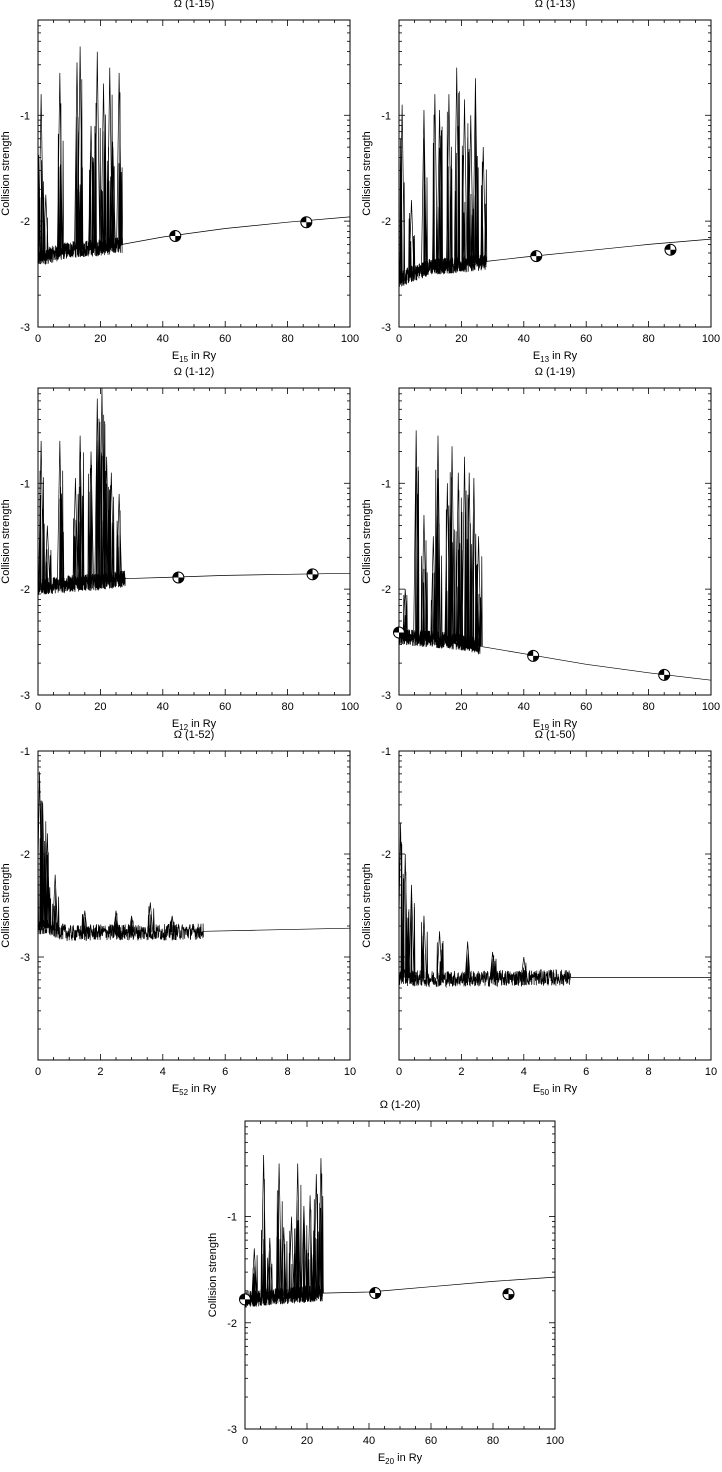  What do you see at coordinates (555, 372) in the screenshot?
I see `chart-title: Ω (1-19)` at bounding box center [555, 372].